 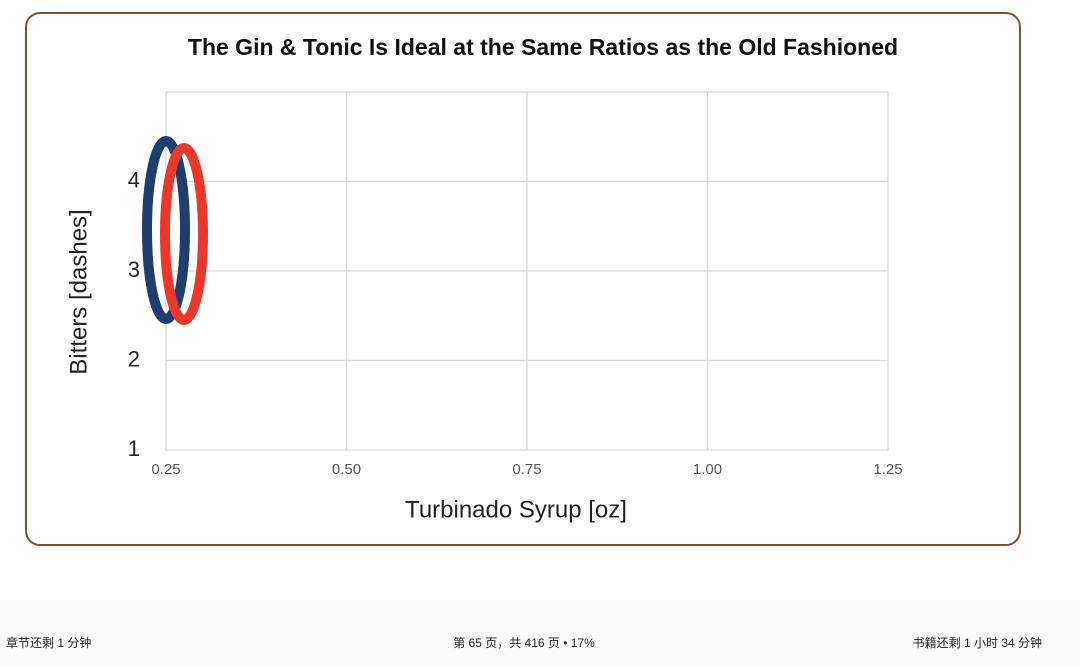 What do you see at coordinates (165, 469) in the screenshot?
I see `x-tick-label: 0.25` at bounding box center [165, 469].